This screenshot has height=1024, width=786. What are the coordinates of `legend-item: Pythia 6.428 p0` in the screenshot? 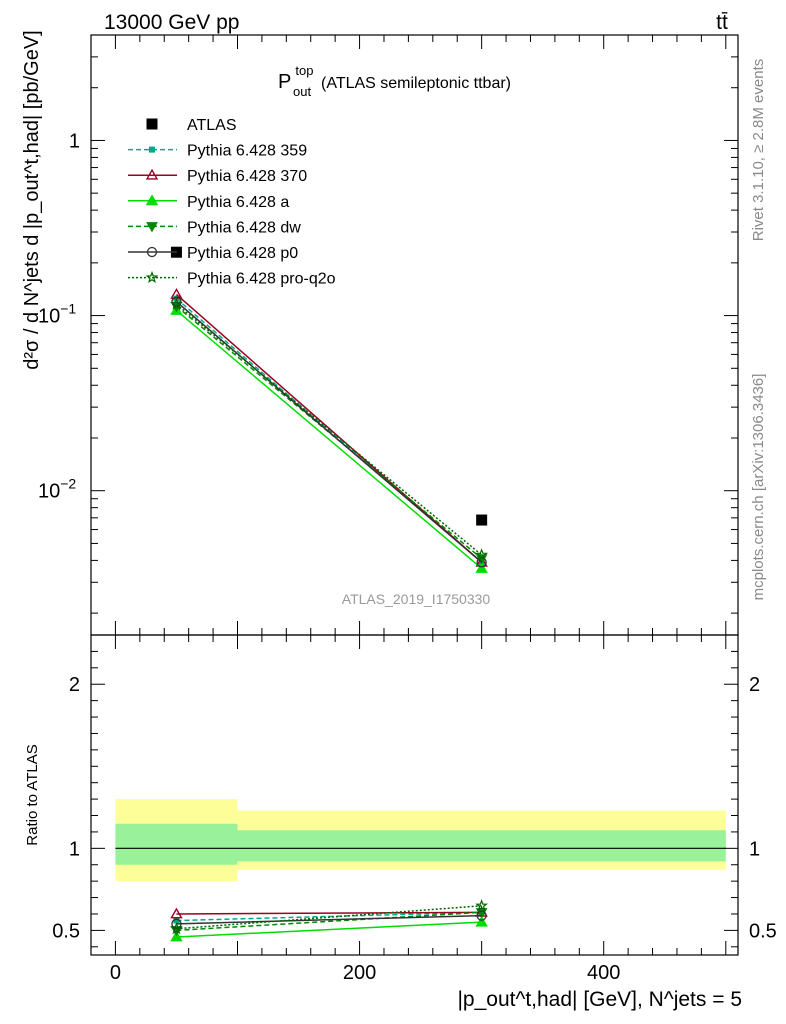 It's located at (213, 253).